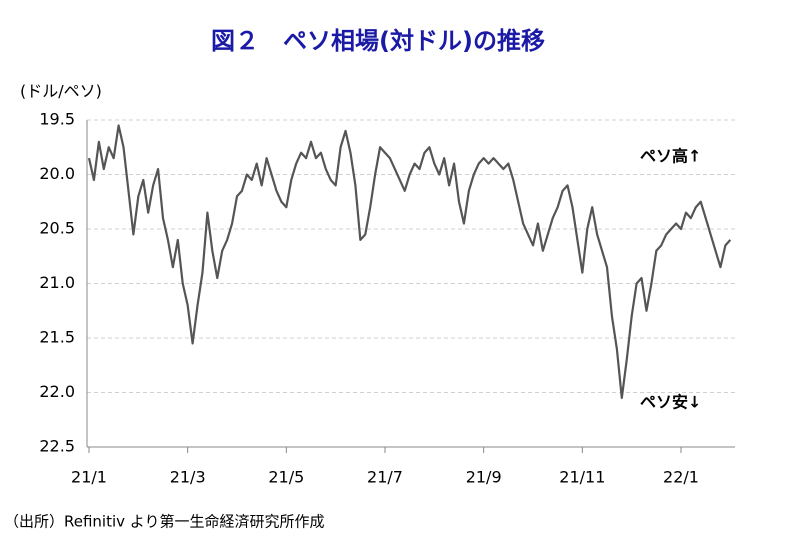  I want to click on chart-title: 図２ ペソ相場(対ドル)の推移, so click(378, 41).